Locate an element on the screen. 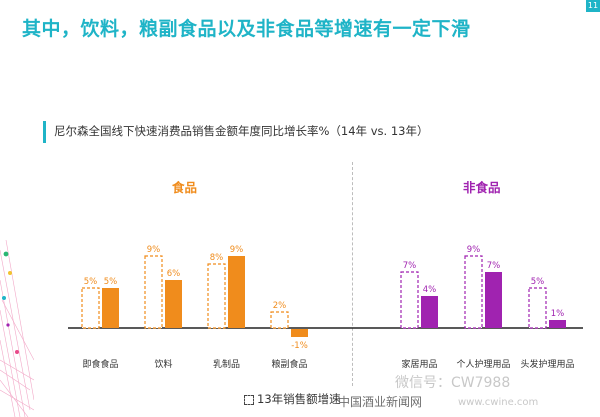  watermark-site-cn: 中国酒业新闻网 is located at coordinates (380, 402).